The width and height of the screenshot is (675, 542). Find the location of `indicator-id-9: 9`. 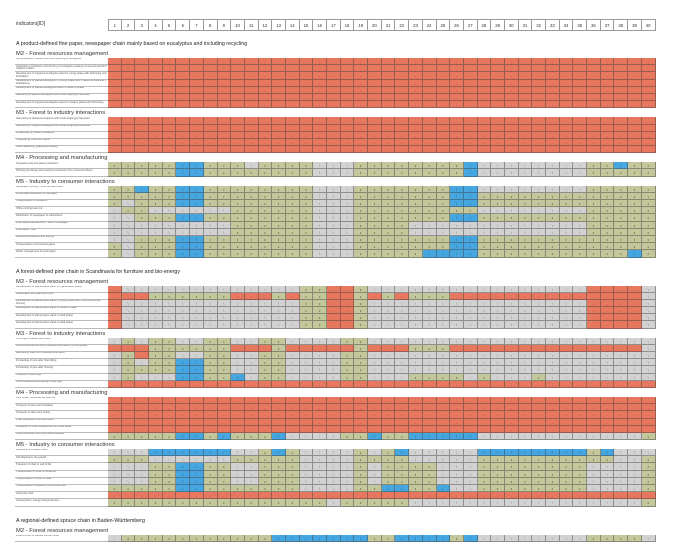

indicator-id-9: 9 is located at coordinates (224, 25).